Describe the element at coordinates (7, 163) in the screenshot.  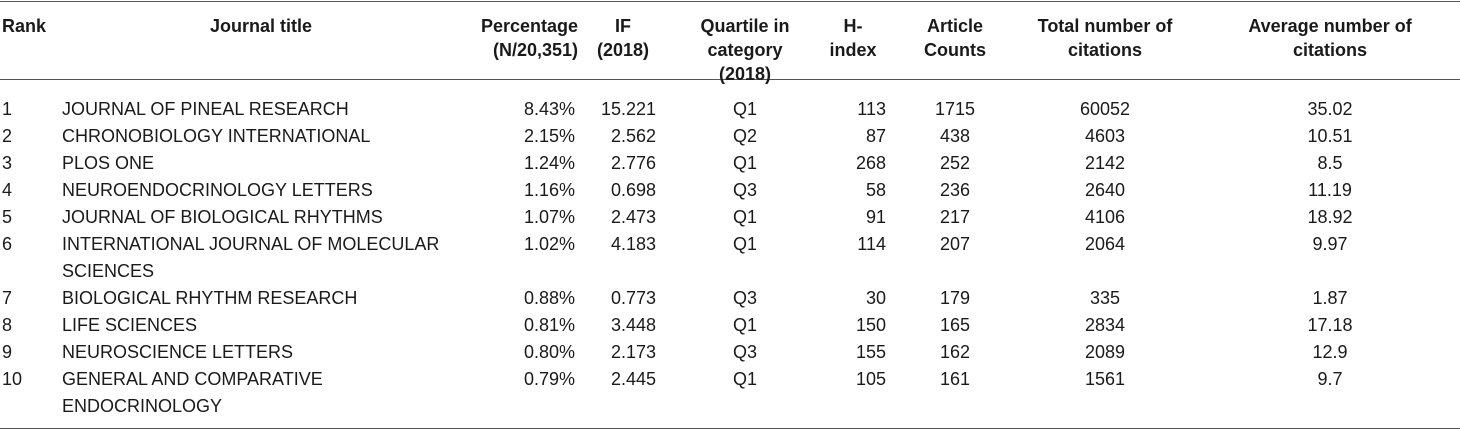
I see `cell-rank: 3` at that location.